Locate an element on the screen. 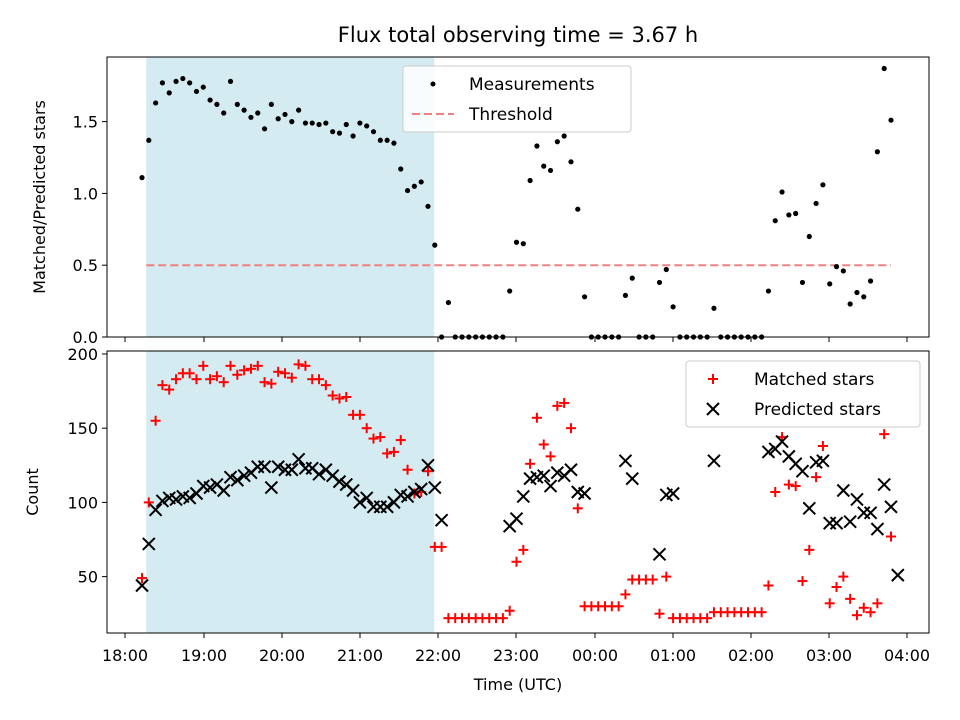  x-tick-label: 23:00 is located at coordinates (516, 655).